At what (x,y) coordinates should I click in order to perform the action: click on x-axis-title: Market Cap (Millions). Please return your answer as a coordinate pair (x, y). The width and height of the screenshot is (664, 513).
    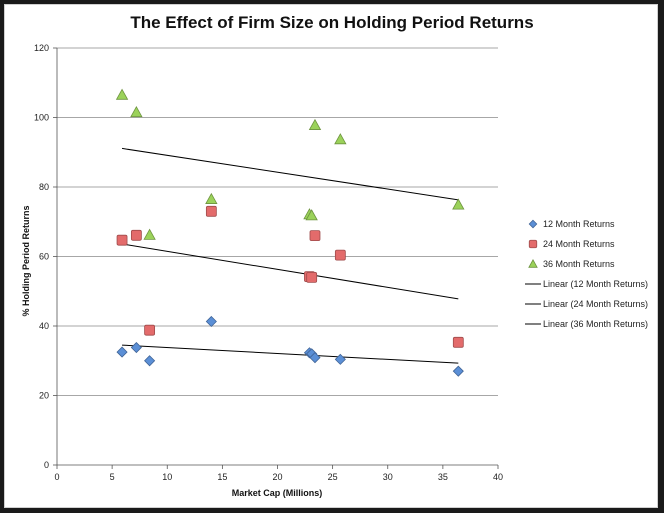
    Looking at the image, I should click on (277, 493).